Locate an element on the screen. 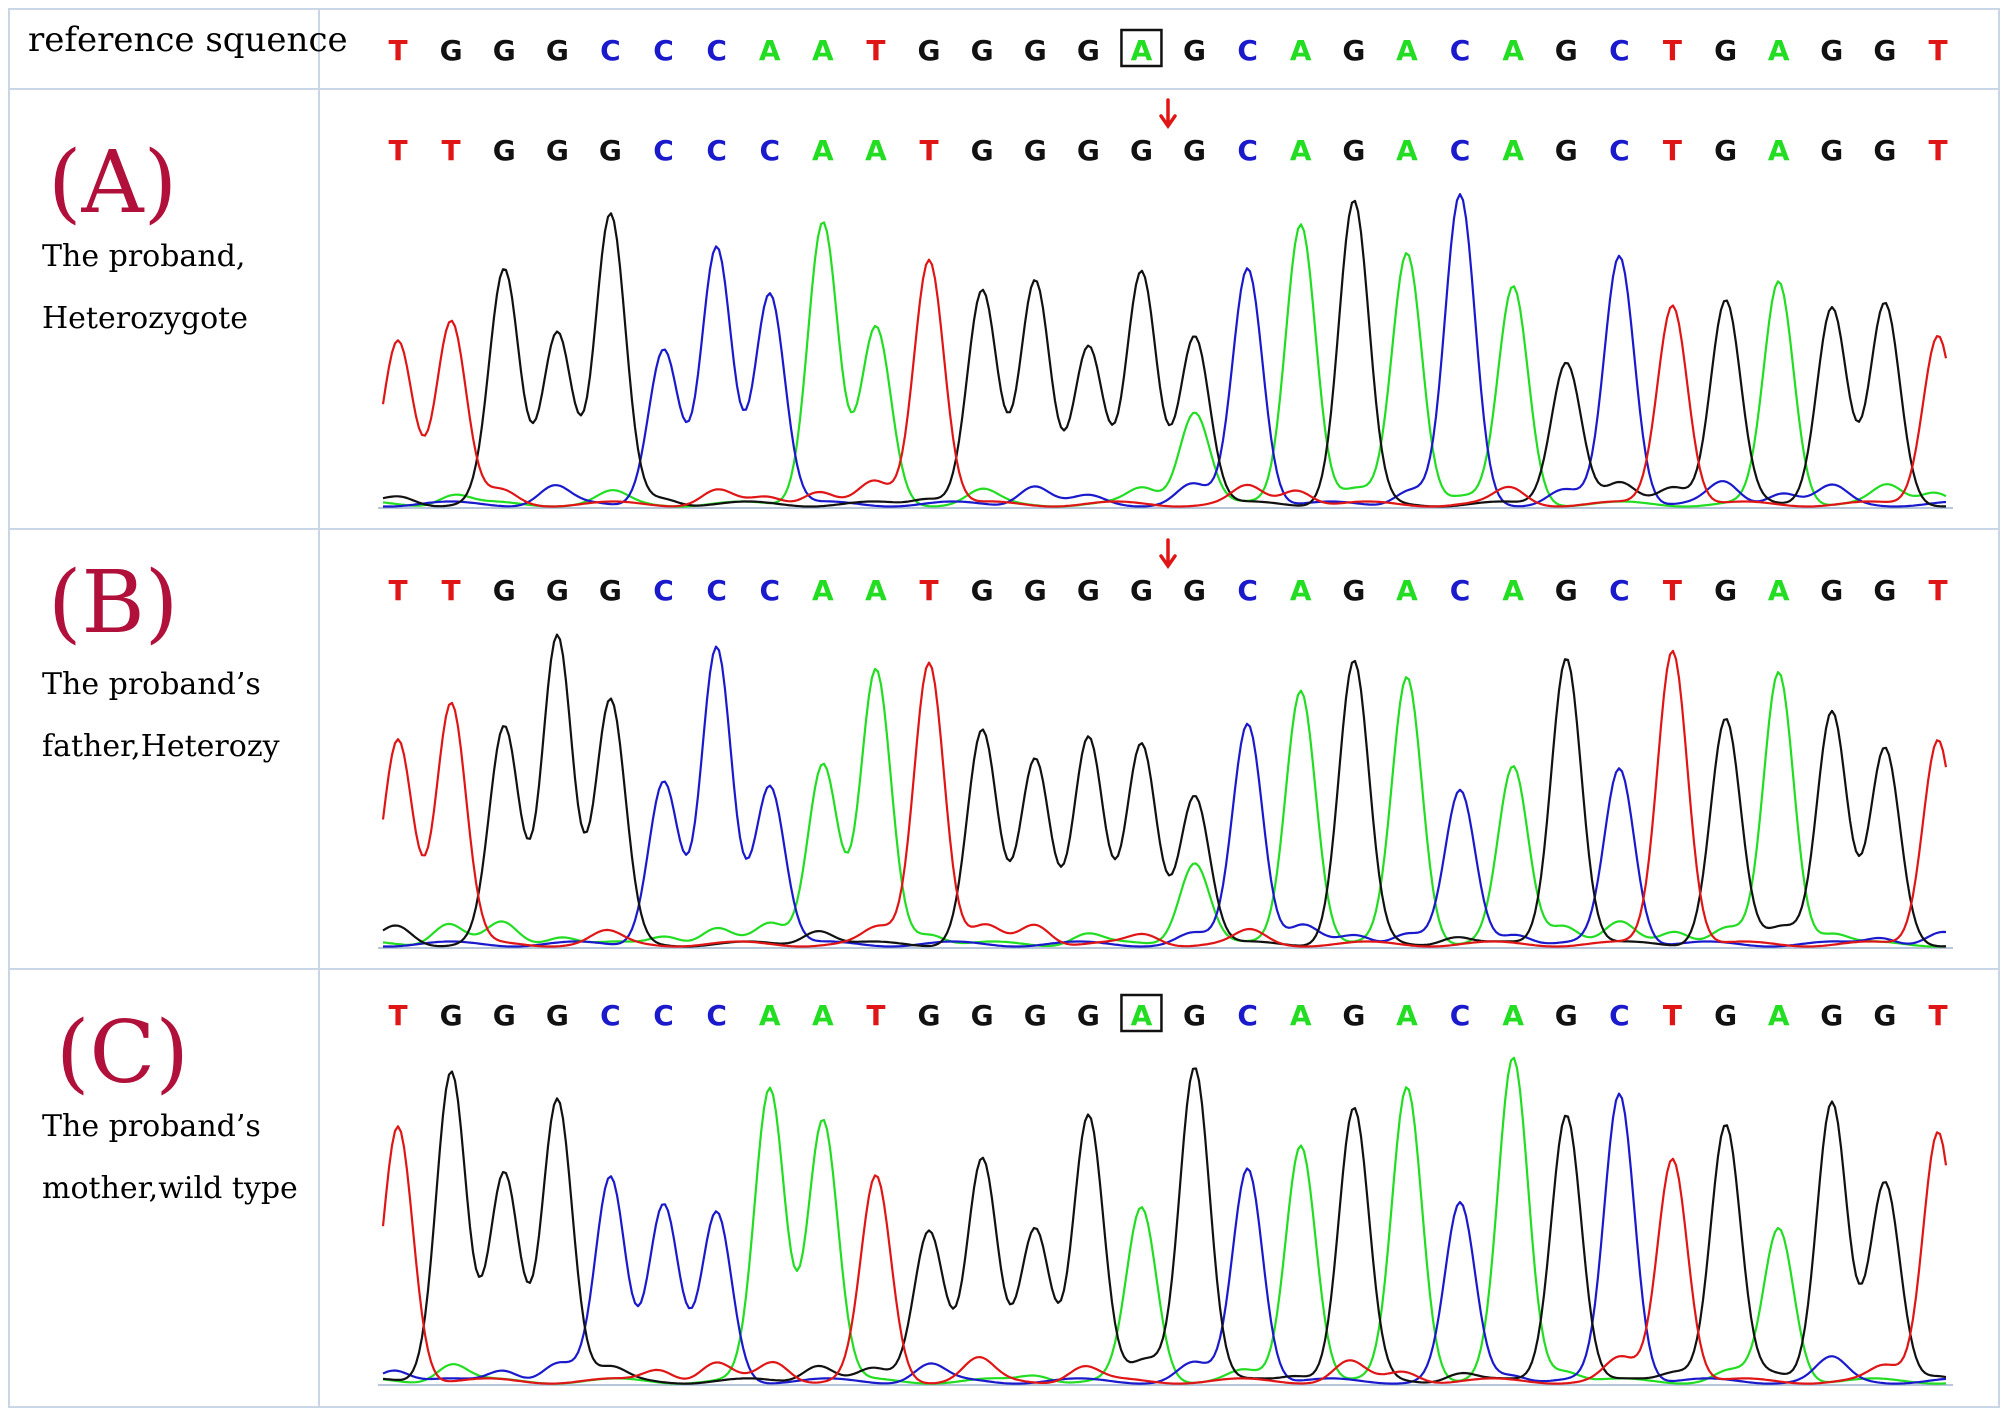  panel-c-base-2: G is located at coordinates (451, 1015).